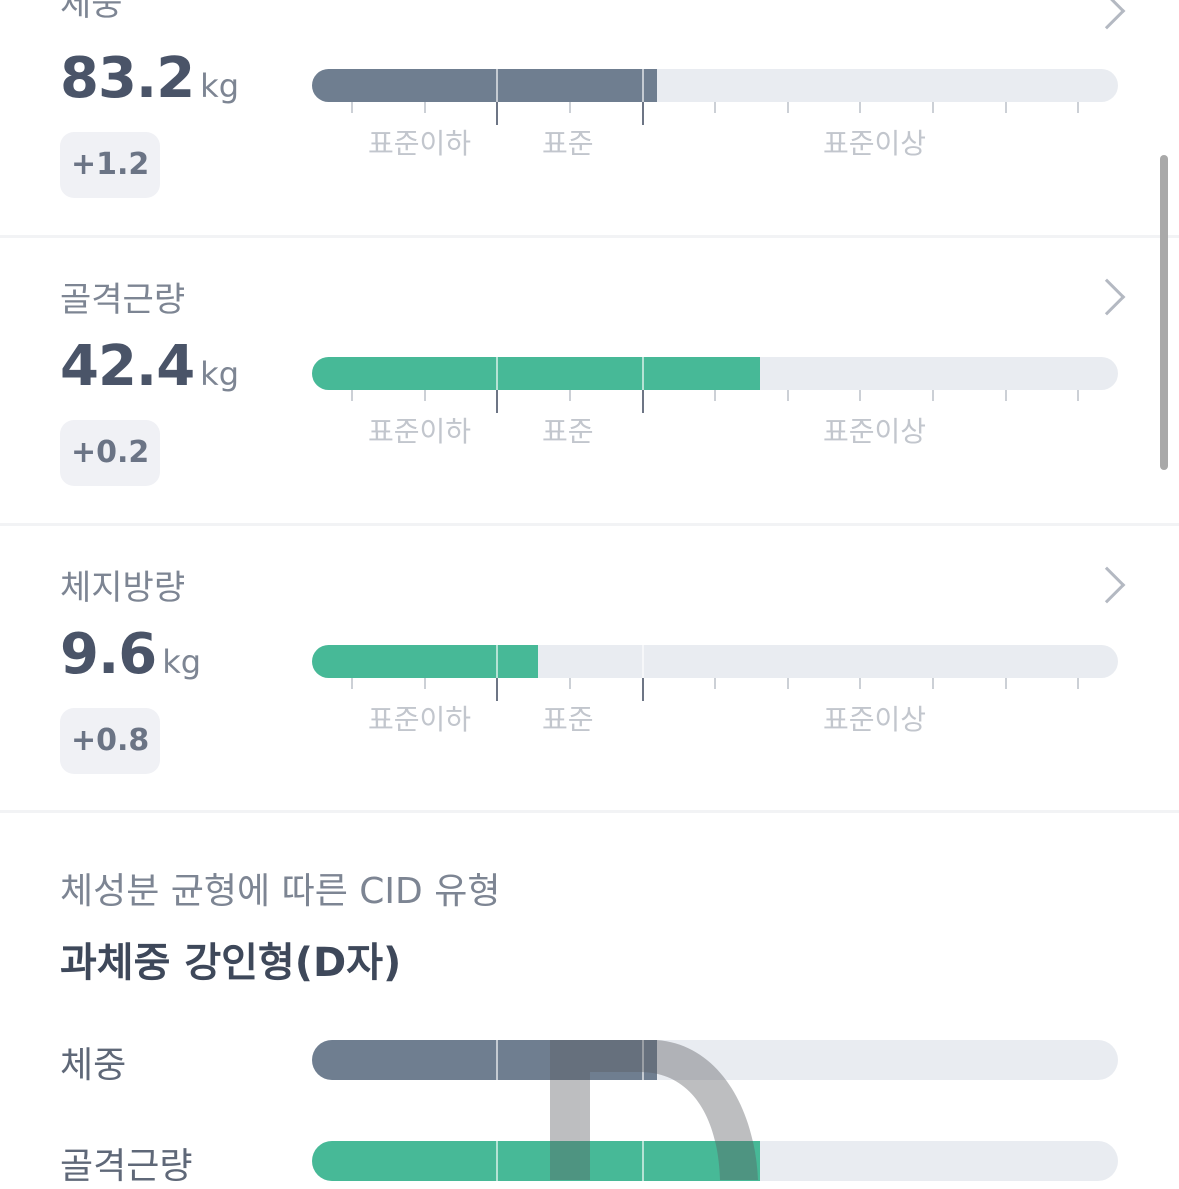  I want to click on metric-value: 42.4 kg, so click(150, 366).